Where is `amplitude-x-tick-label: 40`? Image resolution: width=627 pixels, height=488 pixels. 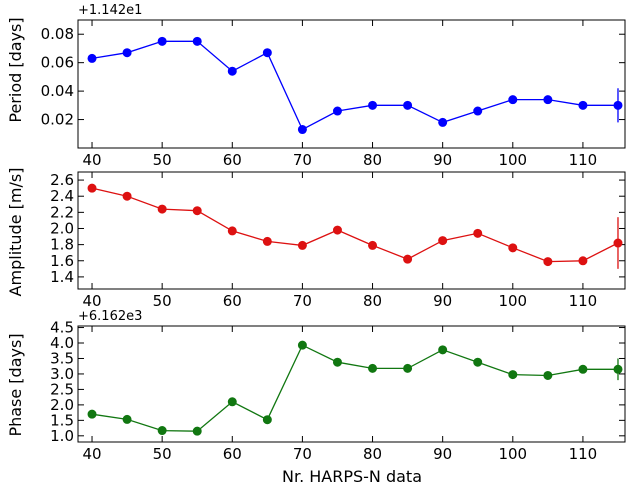 amplitude-x-tick-label: 40 is located at coordinates (91, 301).